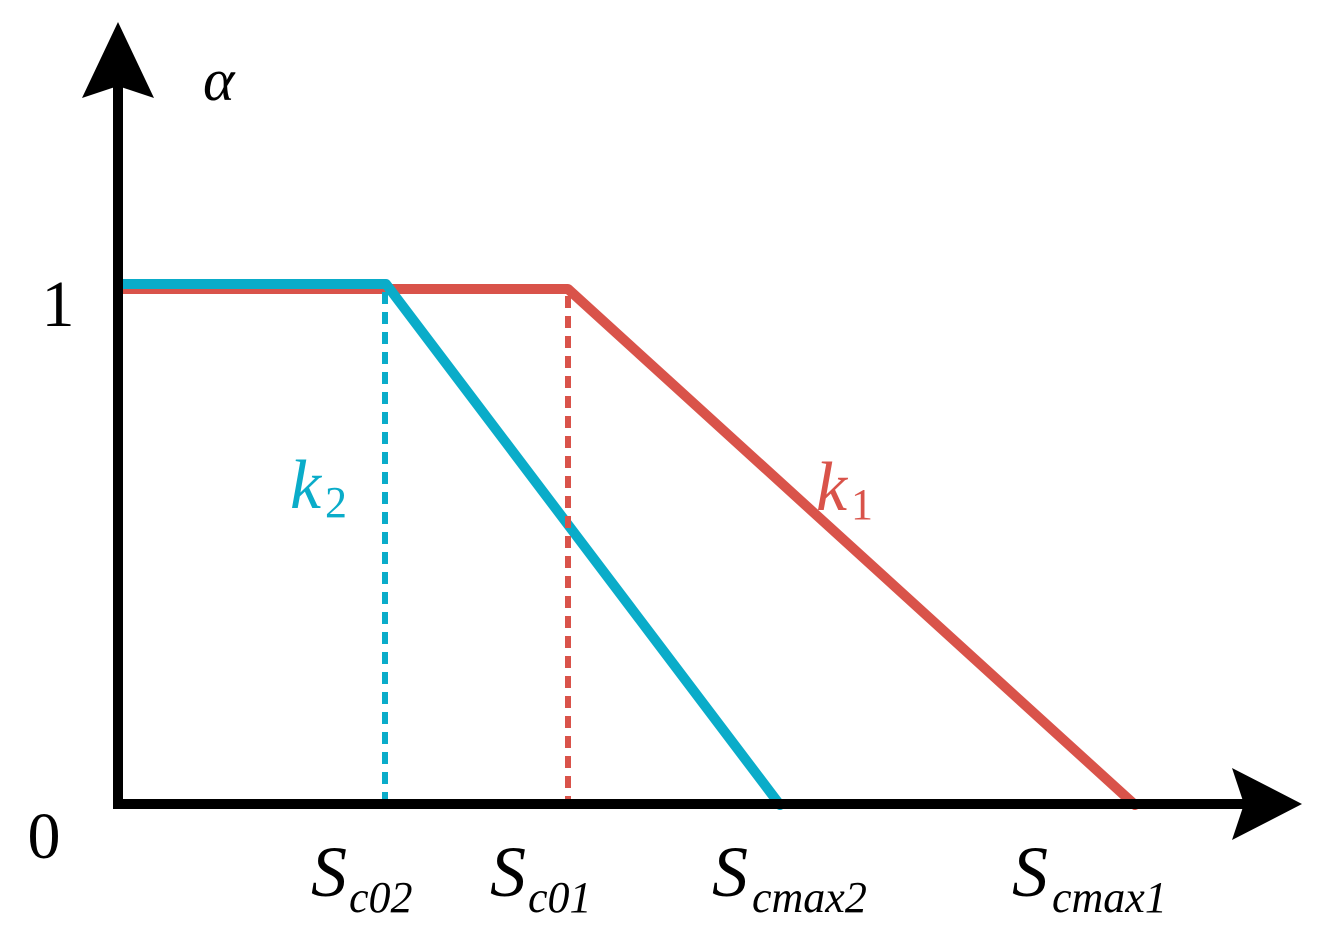  I want to click on x-axis-arrowhead, so click(1267, 804).